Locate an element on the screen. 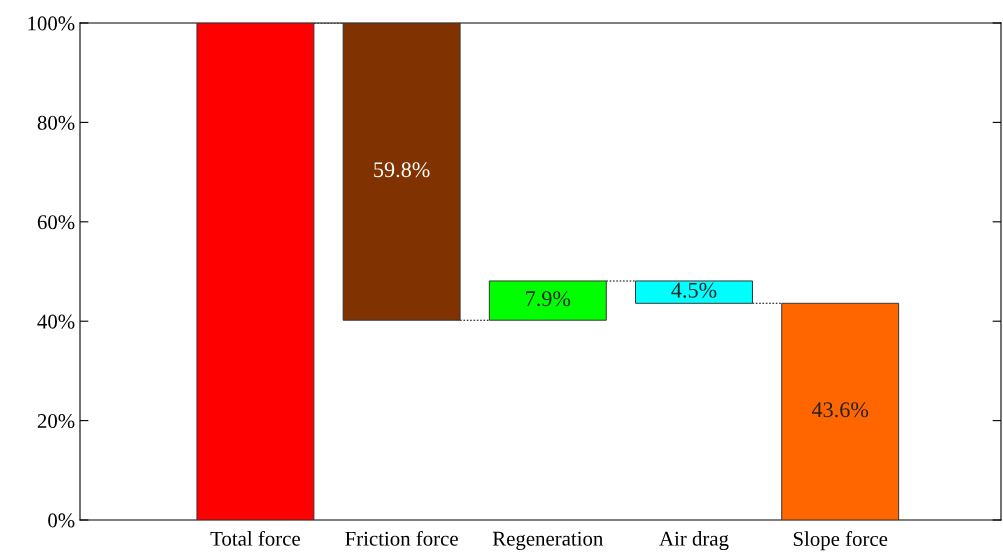  data-label: 43.6% is located at coordinates (840, 410).